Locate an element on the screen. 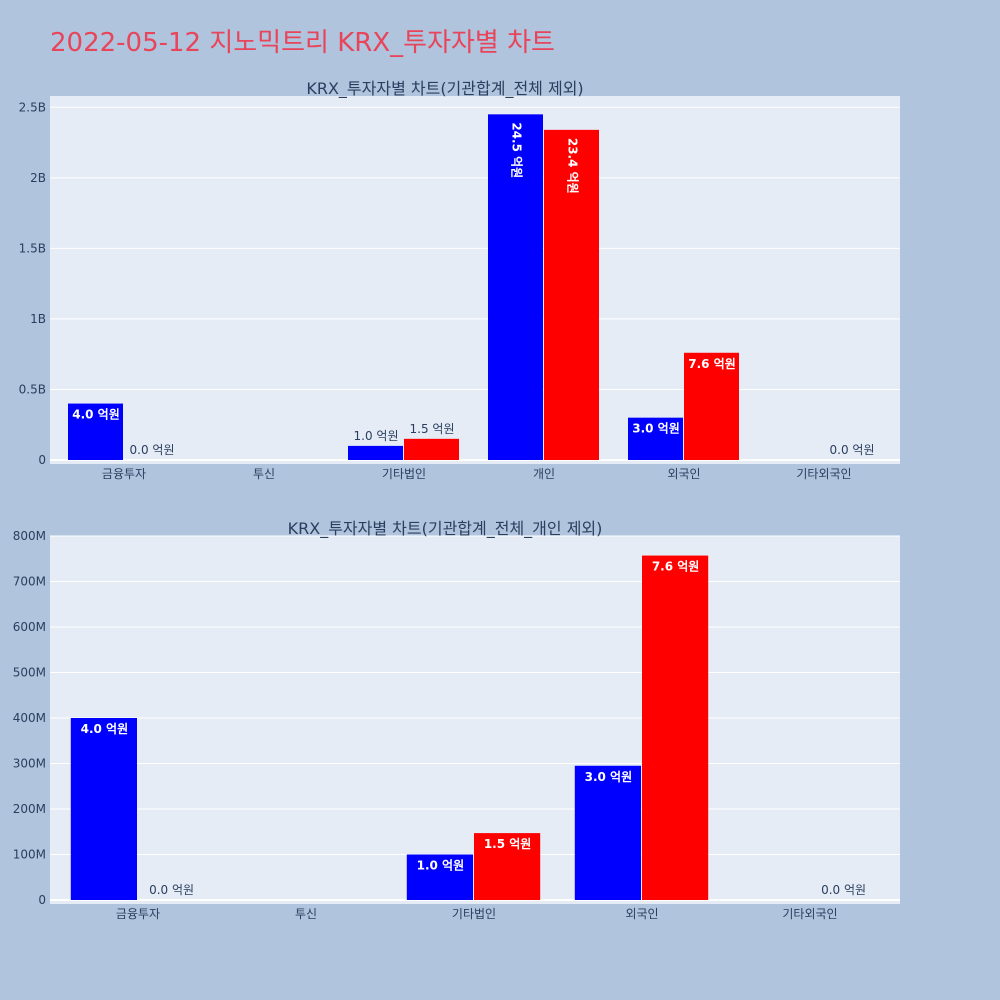  data-label: 23.4 억원 is located at coordinates (573, 166).